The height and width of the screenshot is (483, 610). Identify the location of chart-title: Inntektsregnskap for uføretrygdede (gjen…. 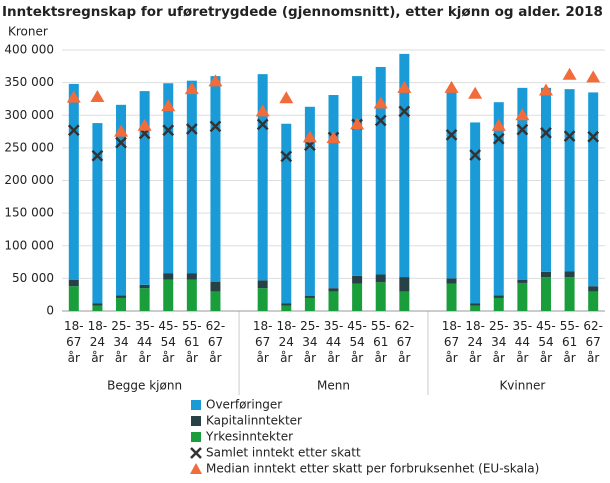
(302, 12).